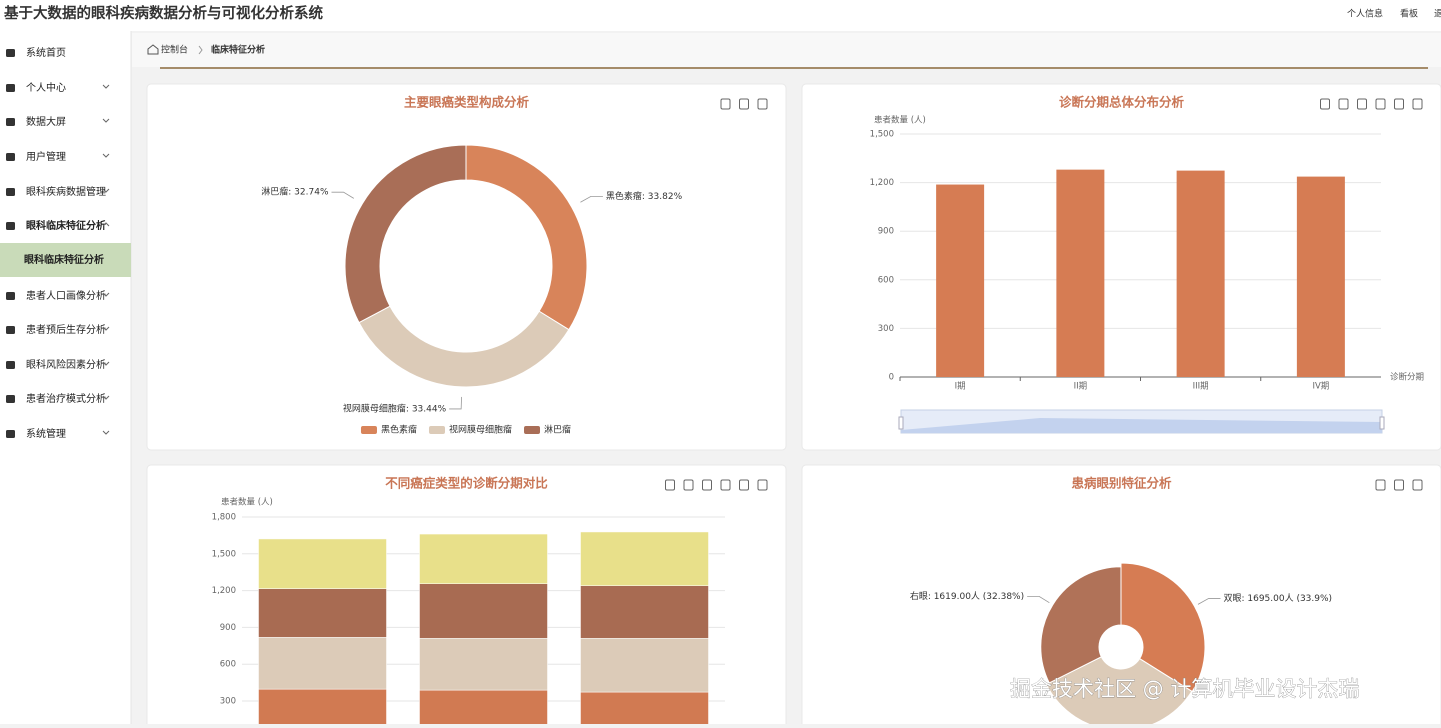 Image resolution: width=1441 pixels, height=728 pixels. What do you see at coordinates (1407, 377) in the screenshot?
I see `x-axis-label: 诊断分期` at bounding box center [1407, 377].